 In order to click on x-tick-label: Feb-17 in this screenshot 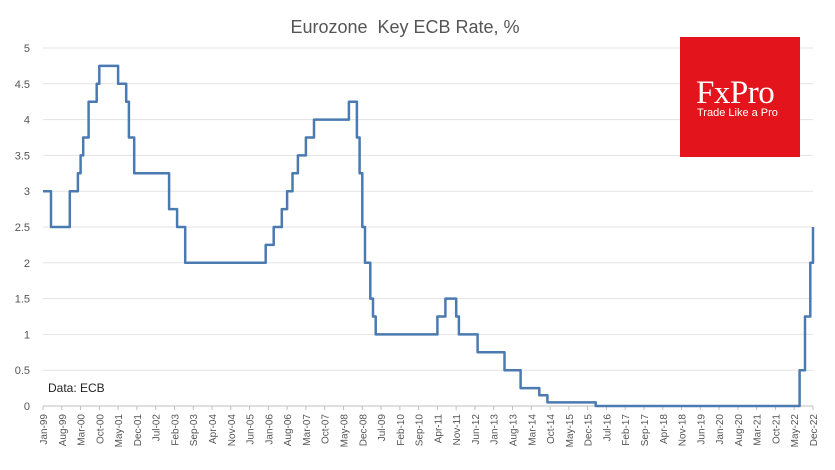, I will do `click(626, 430)`.